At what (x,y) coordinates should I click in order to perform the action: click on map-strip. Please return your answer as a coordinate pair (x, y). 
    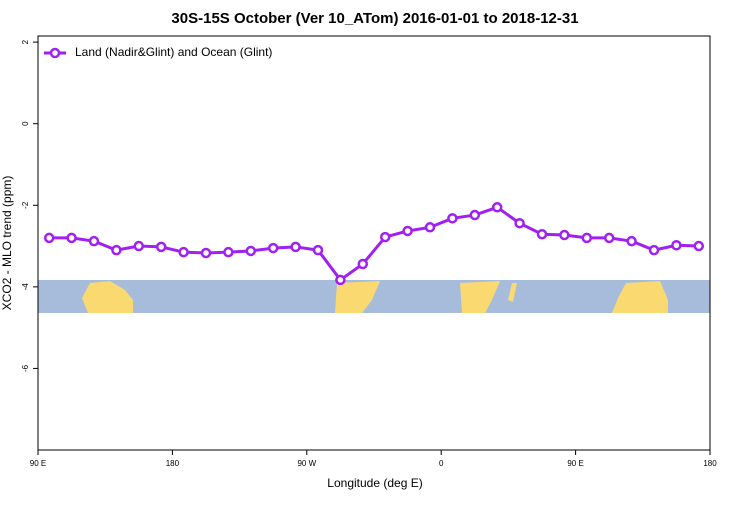
    Looking at the image, I should click on (374, 296).